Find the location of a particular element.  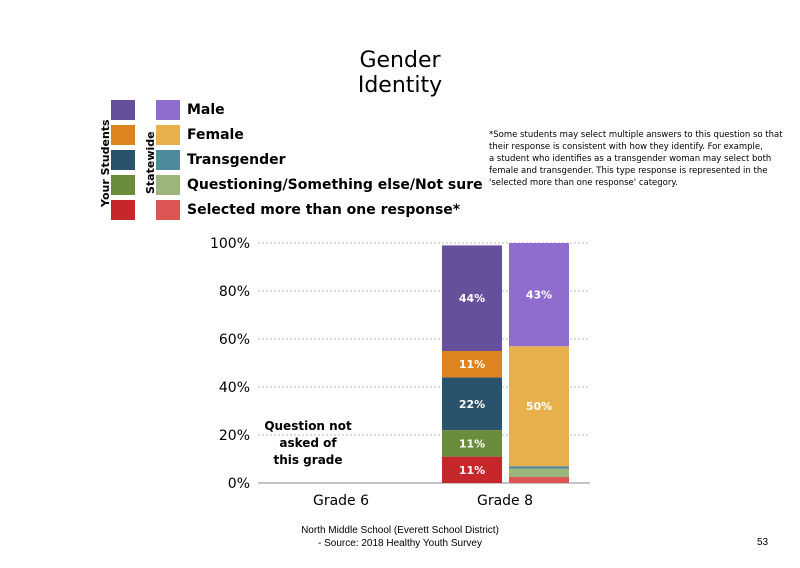

legend-swatch-questioning-state is located at coordinates (168, 185).